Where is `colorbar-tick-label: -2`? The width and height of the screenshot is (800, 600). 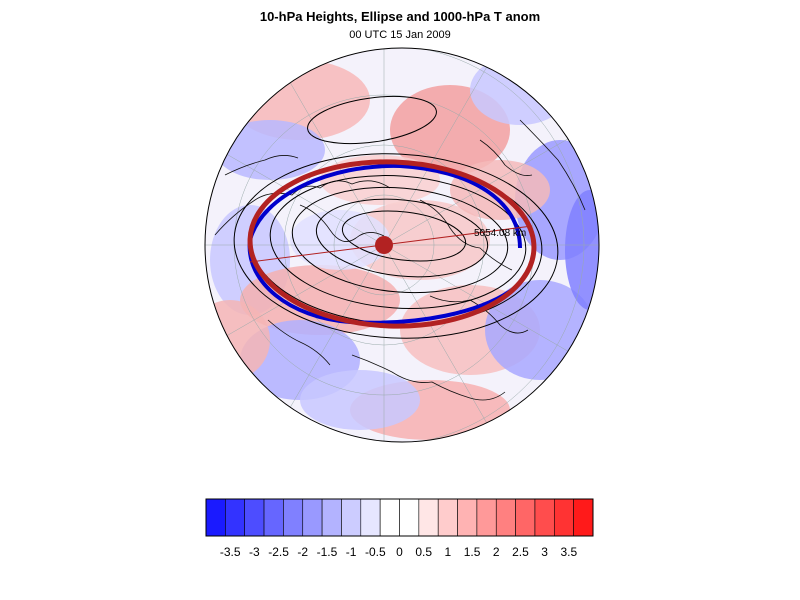 colorbar-tick-label: -2 is located at coordinates (302, 552).